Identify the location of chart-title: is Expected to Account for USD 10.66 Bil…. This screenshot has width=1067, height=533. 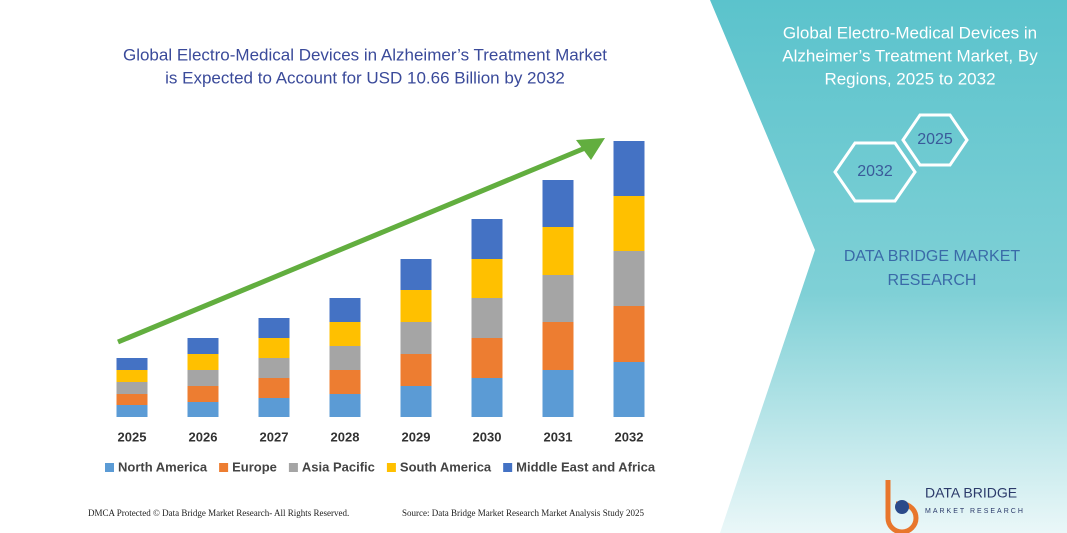
(365, 77).